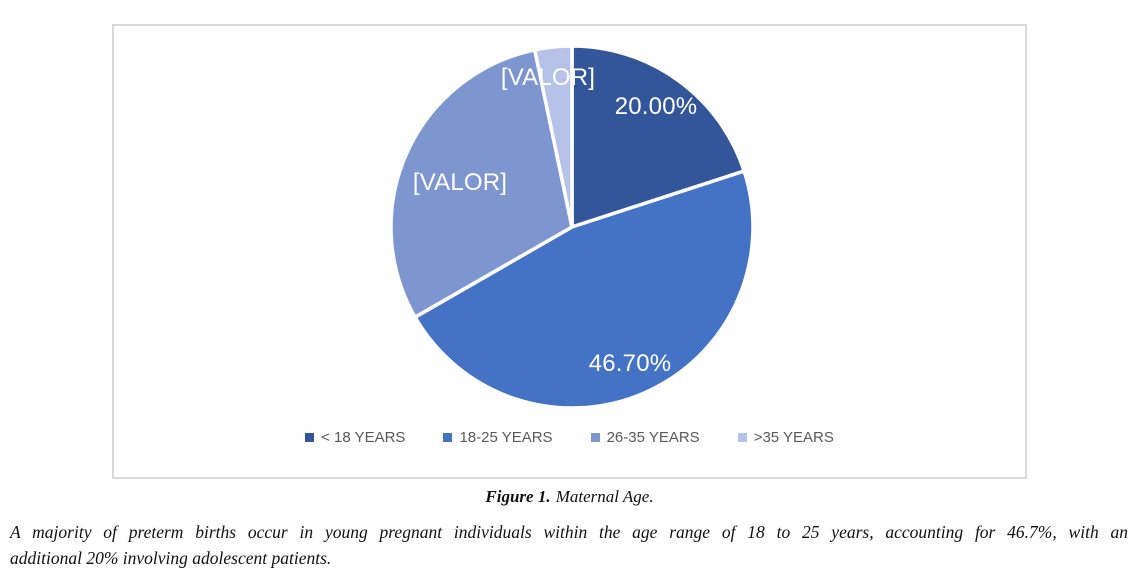 The image size is (1139, 578). What do you see at coordinates (630, 363) in the screenshot?
I see `slice-label-18-25: 46.70%` at bounding box center [630, 363].